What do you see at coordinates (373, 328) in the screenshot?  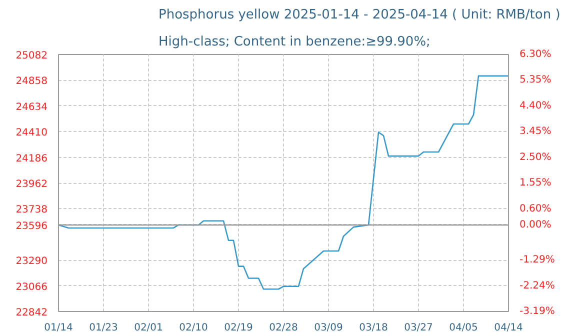 I see `x-tick-label: 03/18` at bounding box center [373, 328].